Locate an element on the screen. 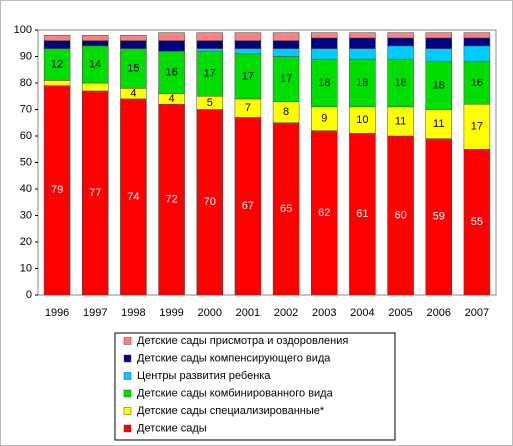 This screenshot has height=446, width=513. y-tick-label: 20 is located at coordinates (26, 242).